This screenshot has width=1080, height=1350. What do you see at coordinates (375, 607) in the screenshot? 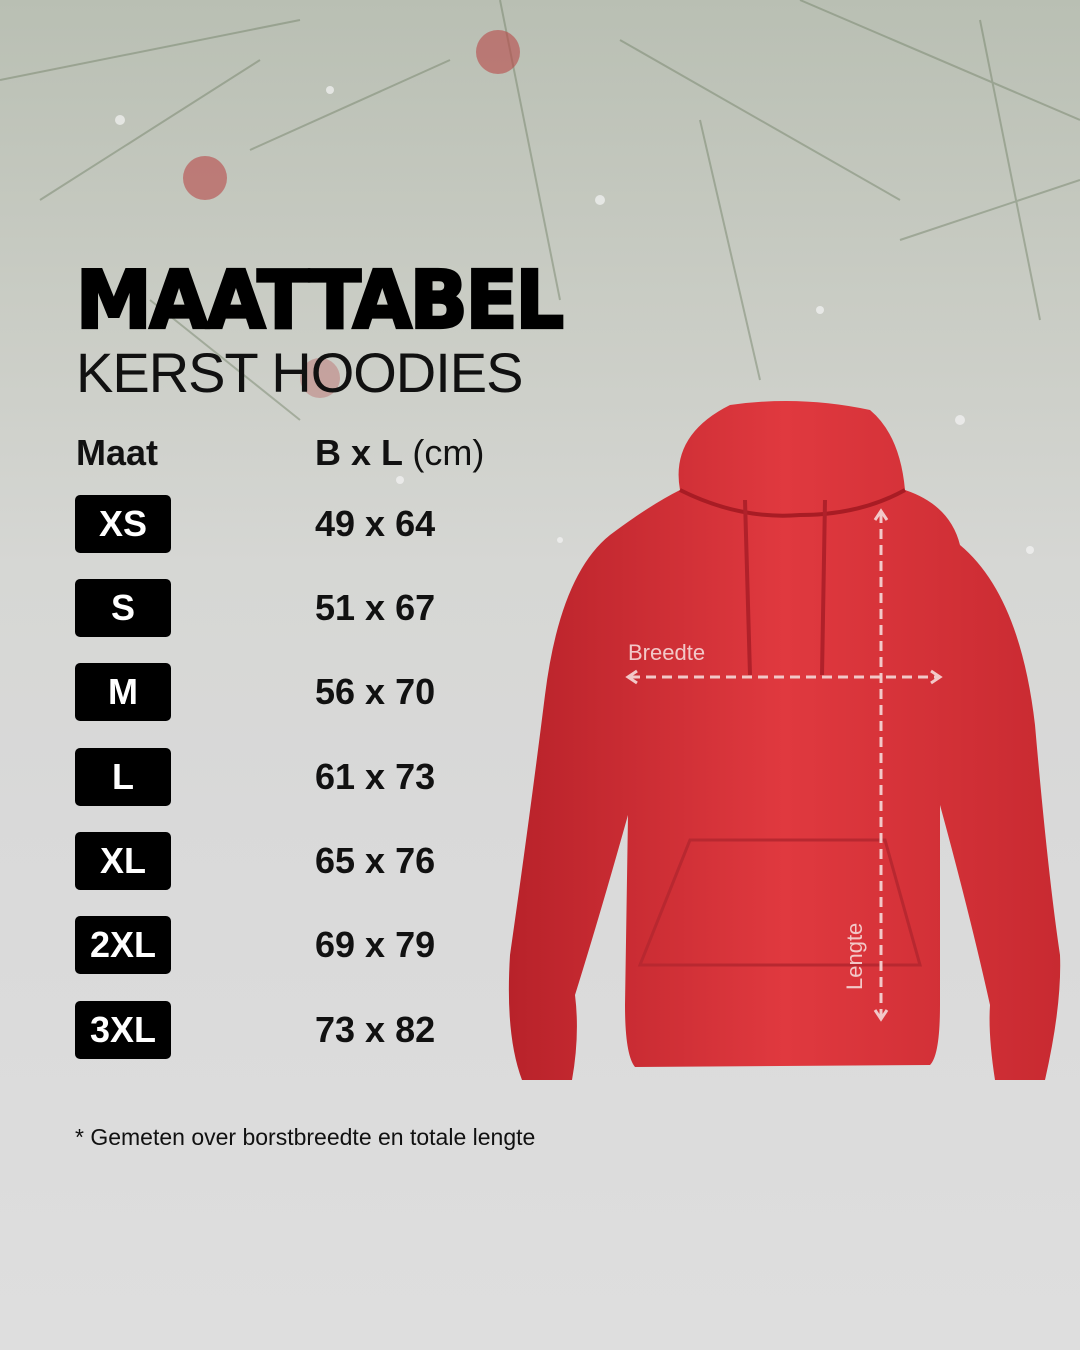
I see `size-dims: 51 x 67` at bounding box center [375, 607].